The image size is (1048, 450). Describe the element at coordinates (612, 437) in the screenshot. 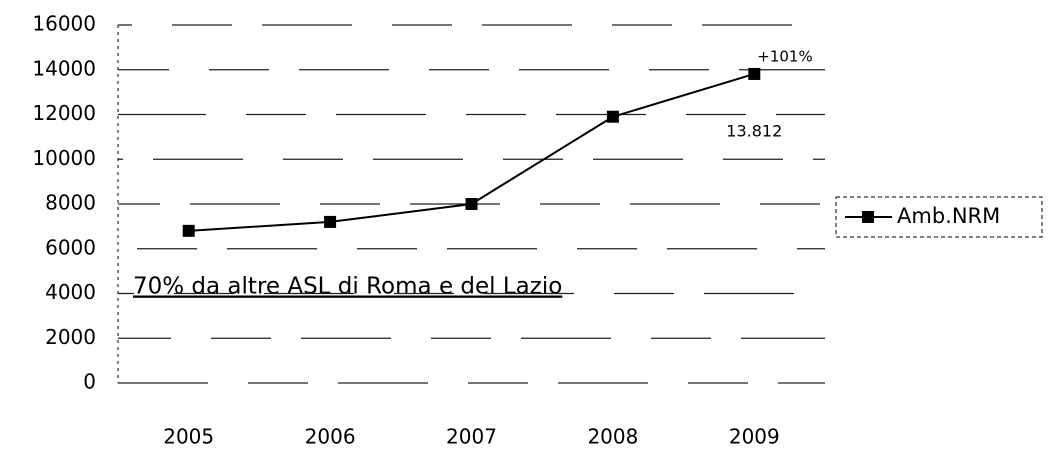

I see `x-tick-label: 2008` at that location.